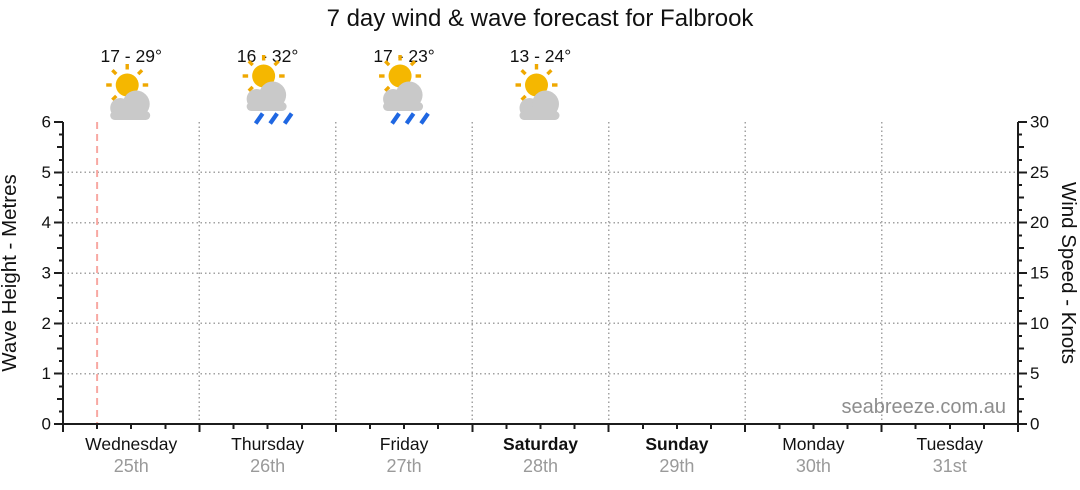 The width and height of the screenshot is (1080, 490). I want to click on left-tick-label: 2, so click(46, 323).